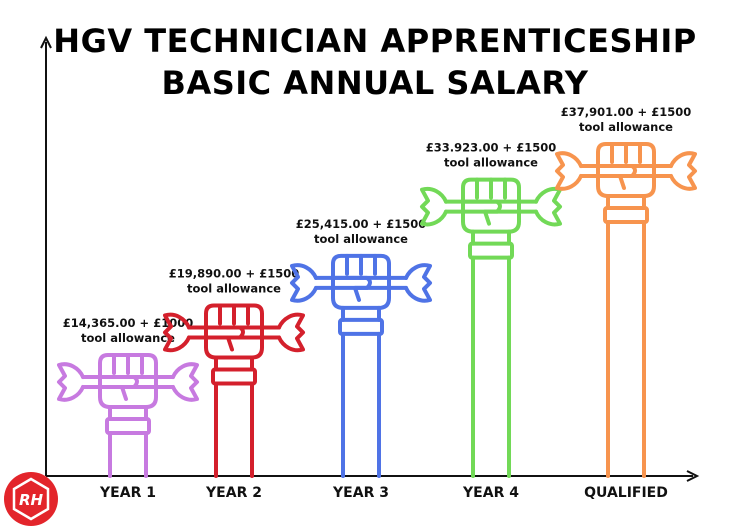 The width and height of the screenshot is (750, 530). I want to click on logo-text: RH, so click(31, 500).